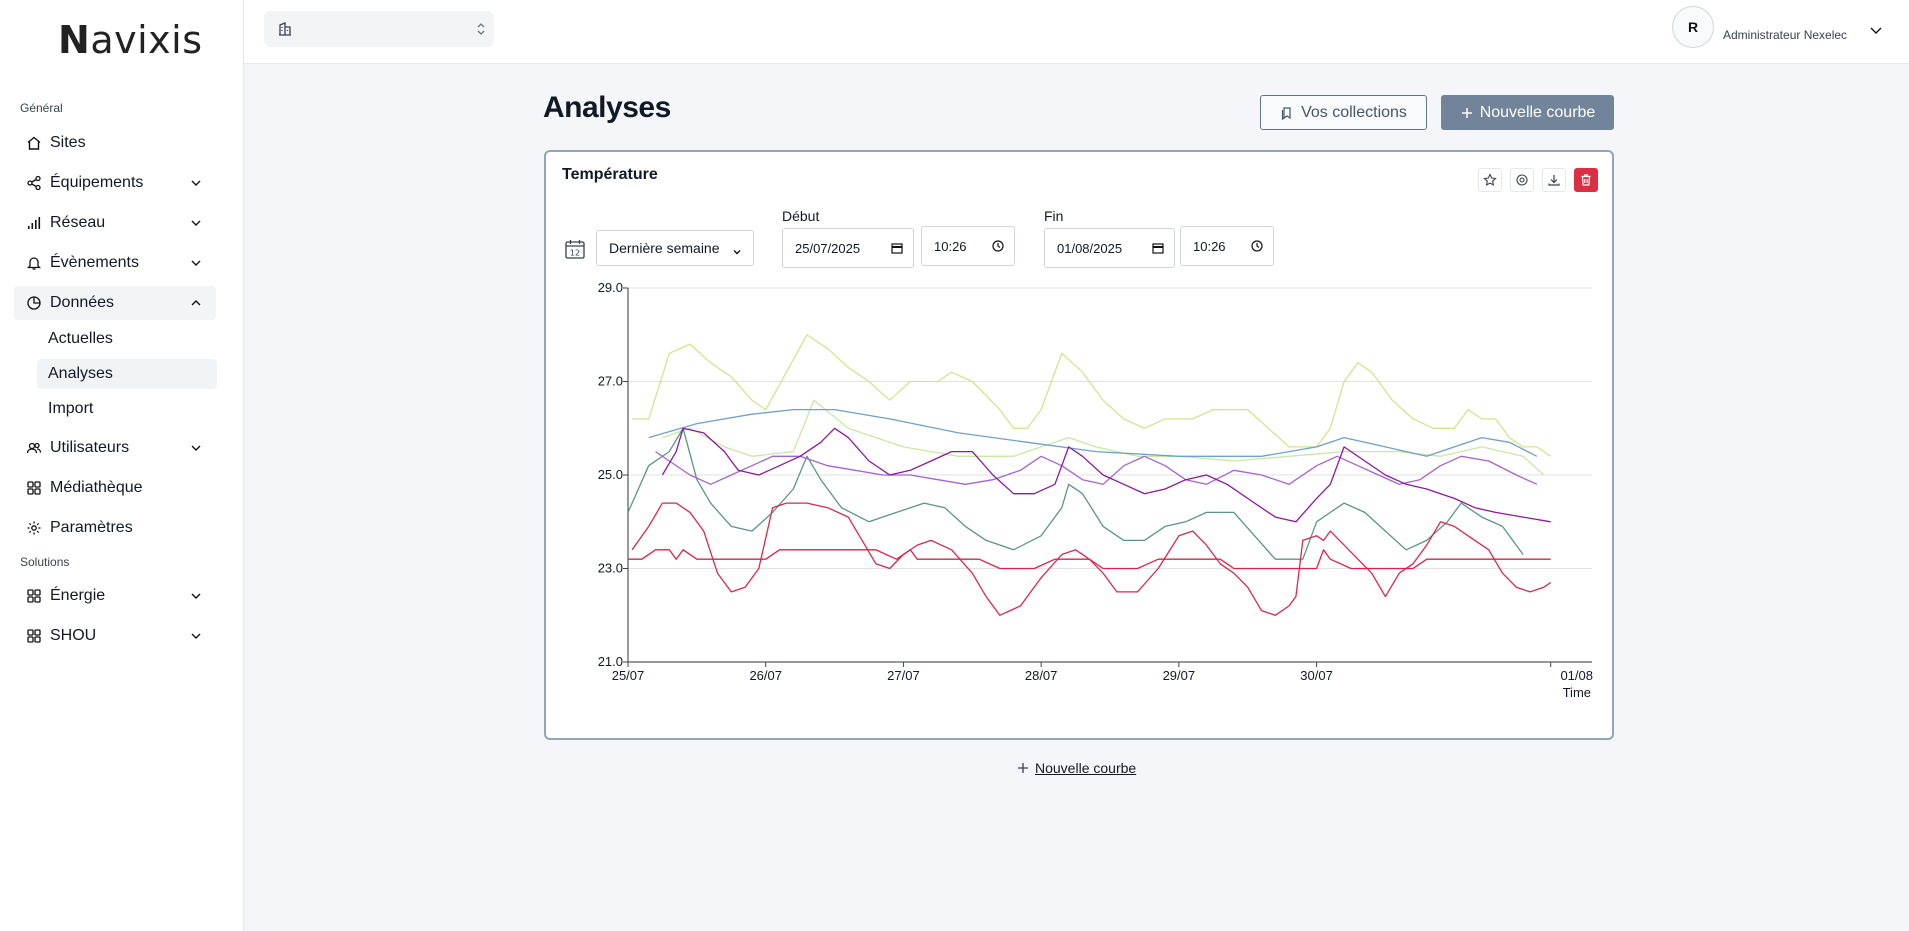 Image resolution: width=1909 pixels, height=931 pixels. I want to click on site-select, so click(379, 29).